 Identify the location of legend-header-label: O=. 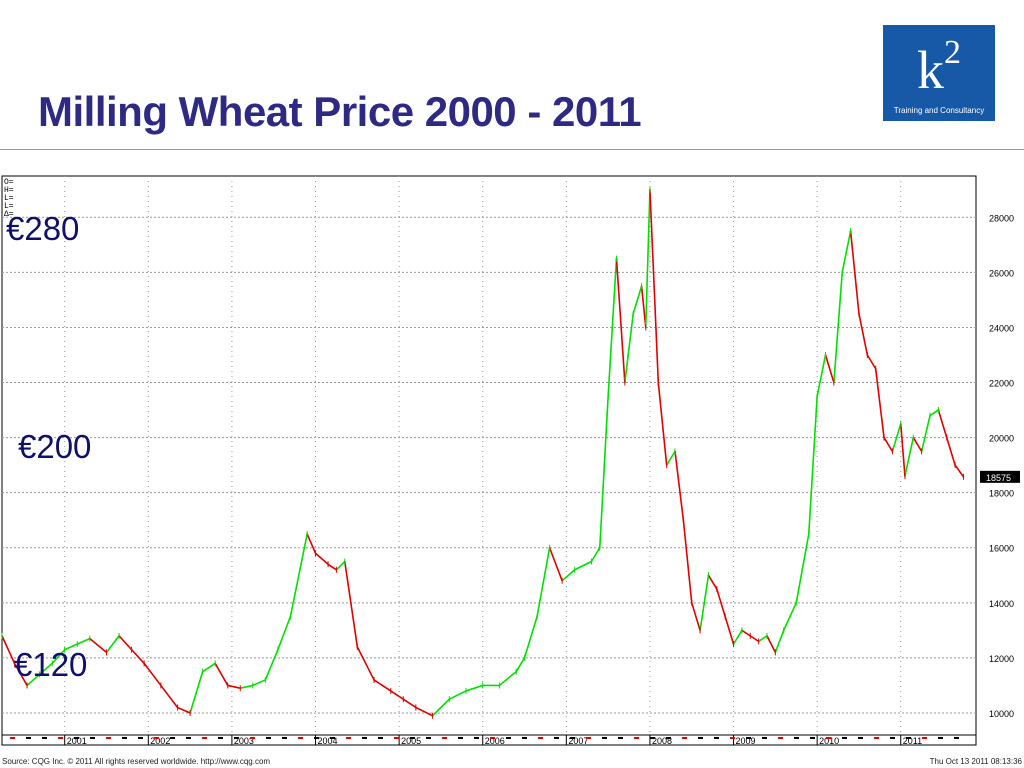
(9, 182).